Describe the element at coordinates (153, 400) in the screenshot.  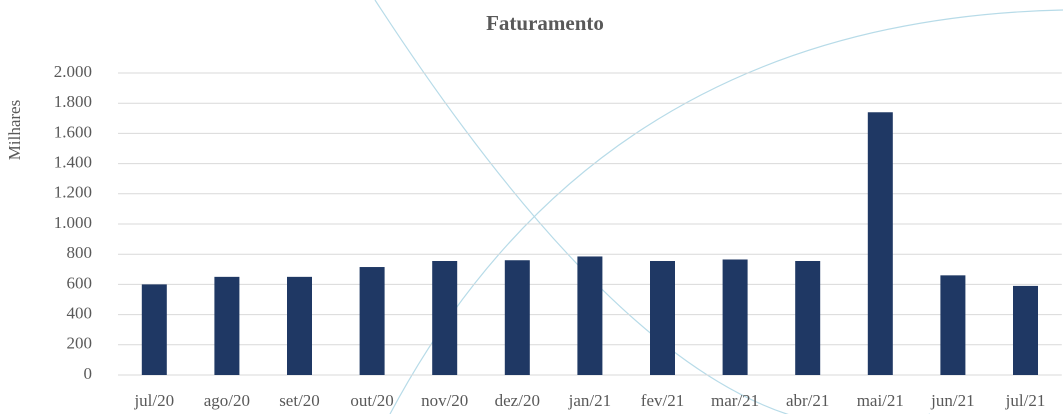
I see `x-tick-label: jul/20` at that location.